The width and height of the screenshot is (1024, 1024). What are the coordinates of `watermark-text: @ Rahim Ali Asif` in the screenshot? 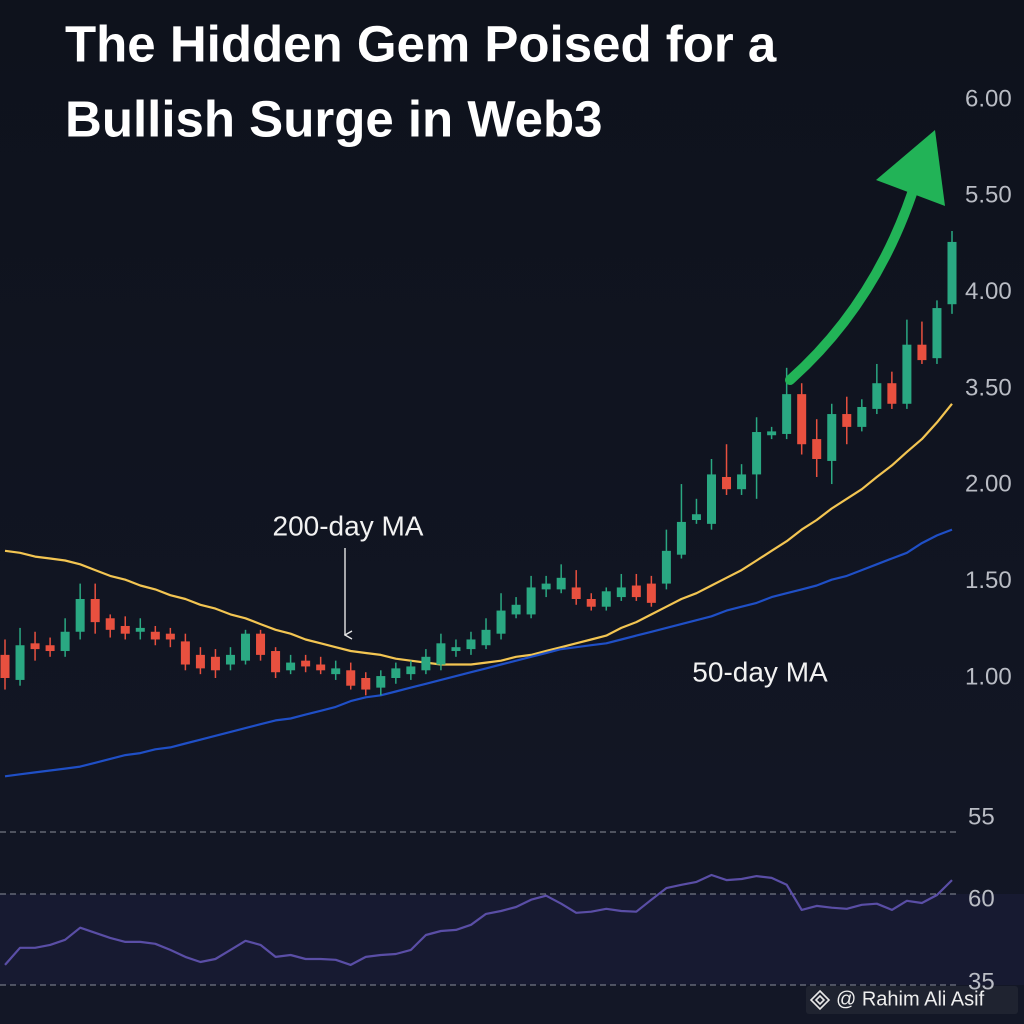 It's located at (910, 999).